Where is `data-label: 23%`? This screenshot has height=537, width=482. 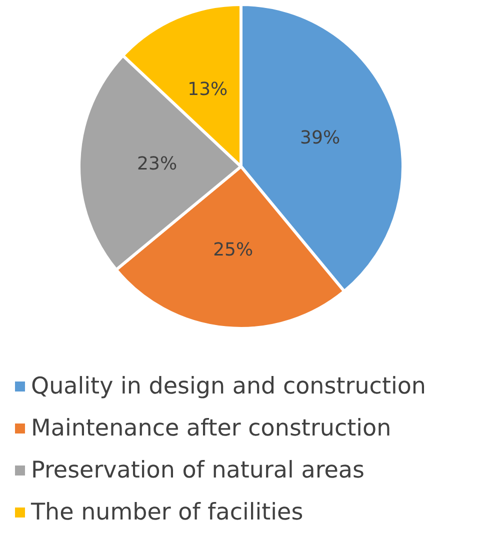
data-label: 23% is located at coordinates (157, 163).